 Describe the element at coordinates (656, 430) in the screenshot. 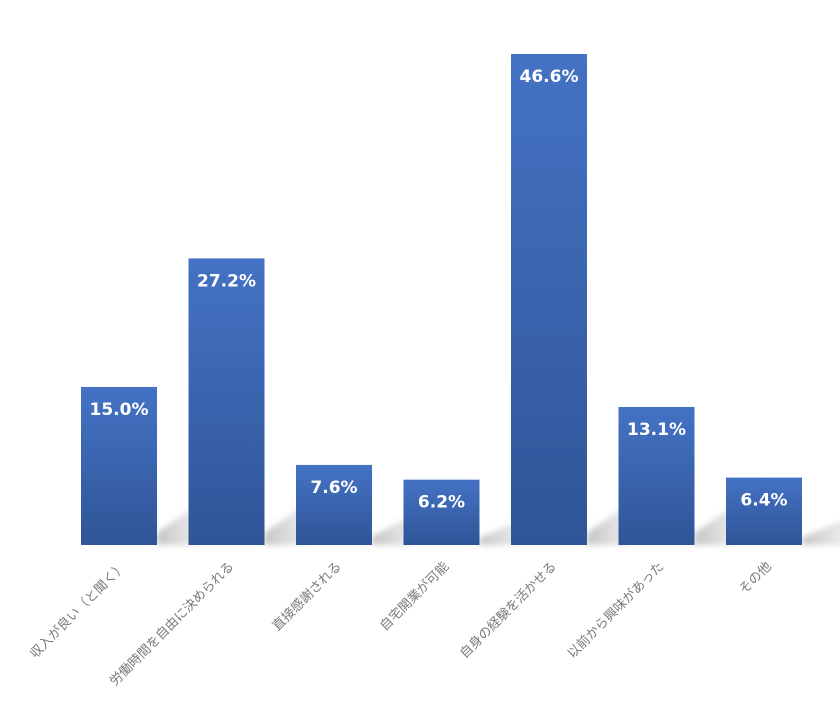

I see `data-label: 13.1%` at that location.